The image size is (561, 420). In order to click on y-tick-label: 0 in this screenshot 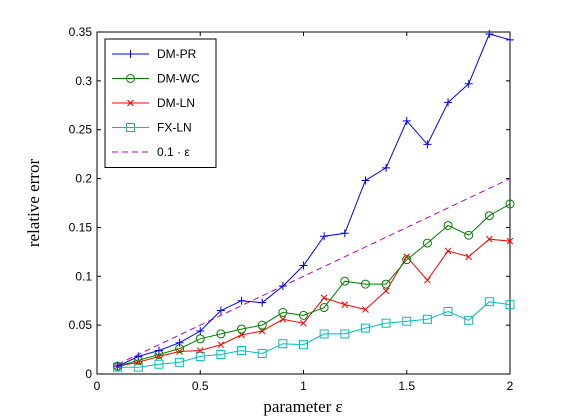, I will do `click(88, 374)`.